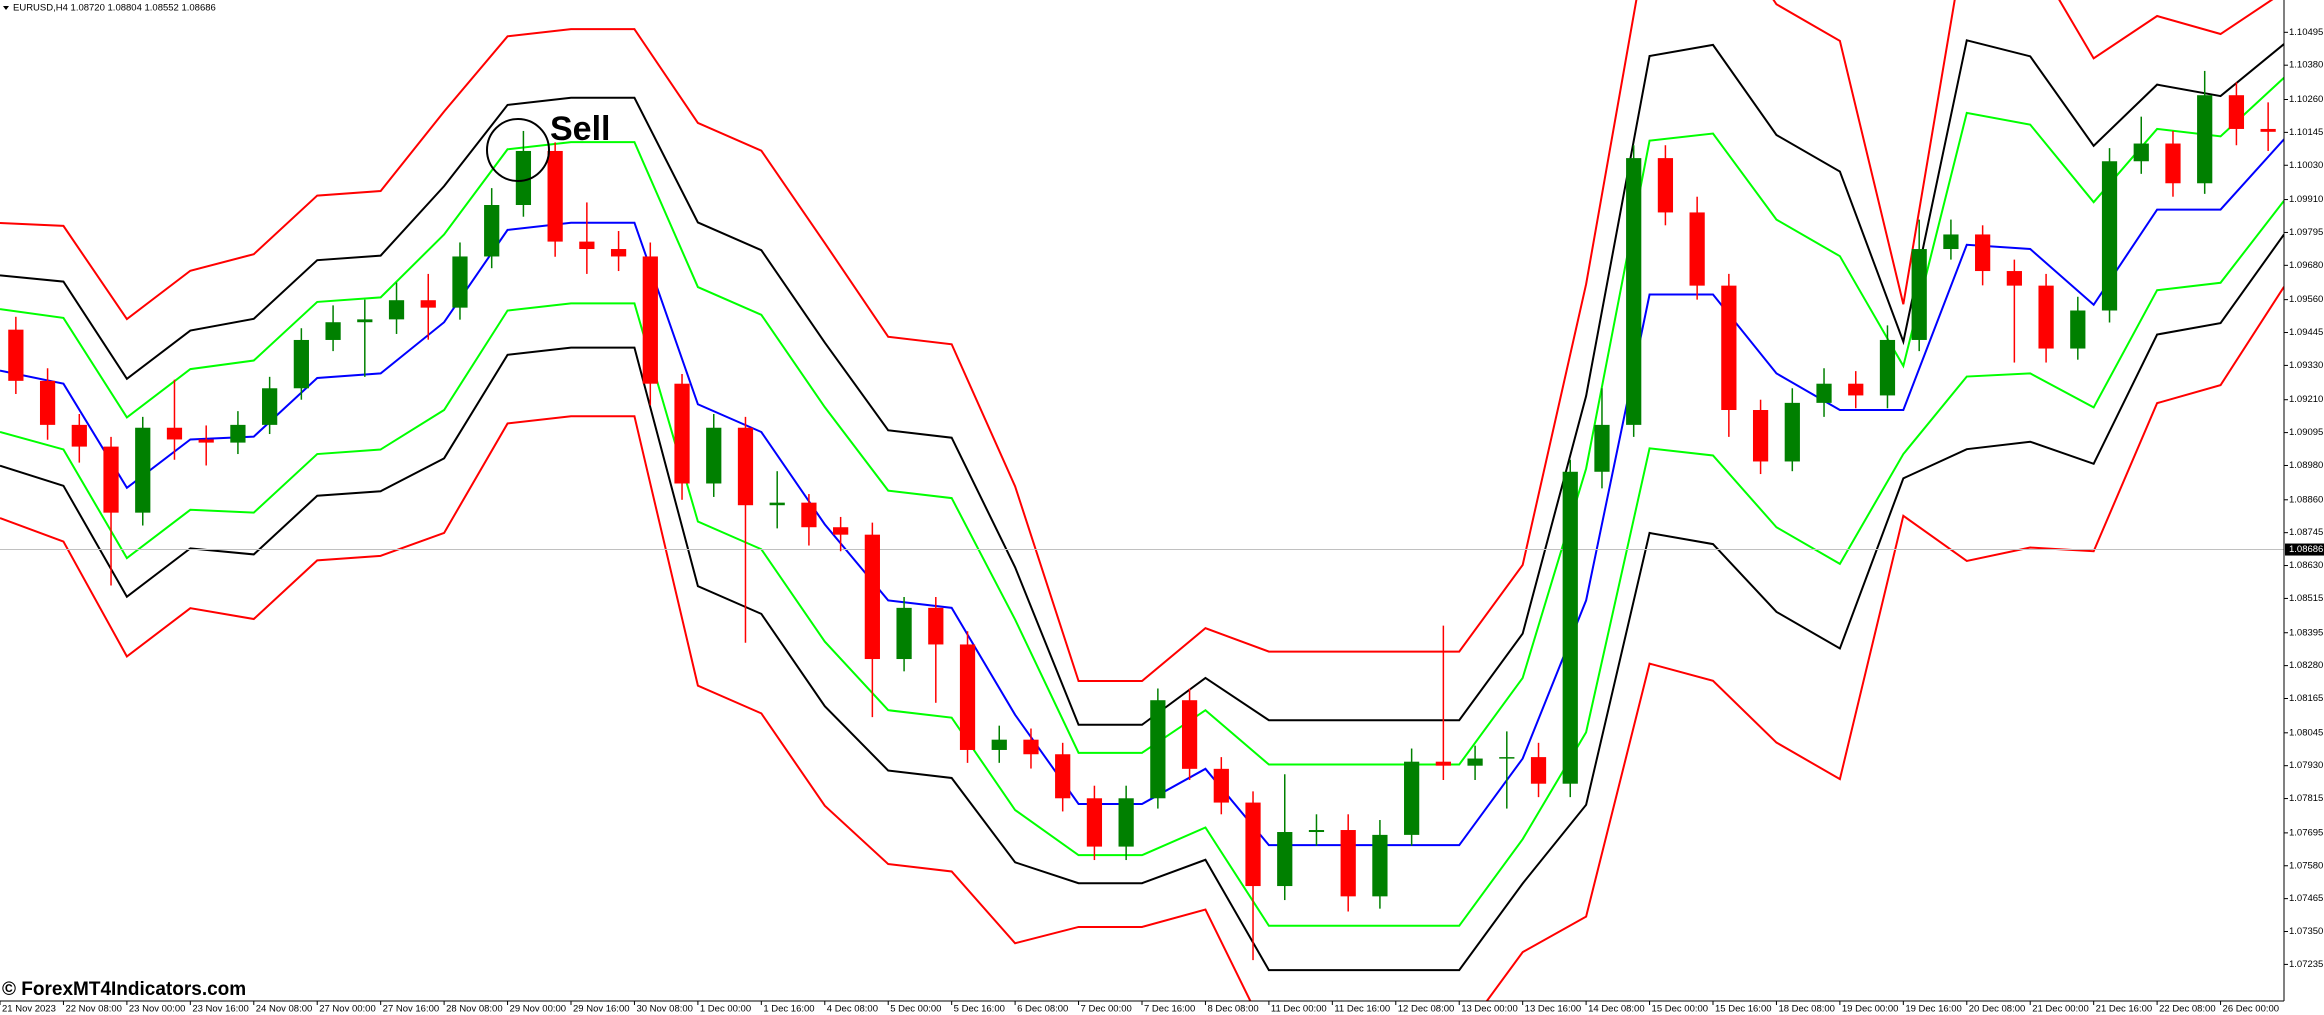 The width and height of the screenshot is (2324, 1015). Describe the element at coordinates (1933, 1009) in the screenshot. I see `x-tick-label: 19 Dec 16:00` at that location.